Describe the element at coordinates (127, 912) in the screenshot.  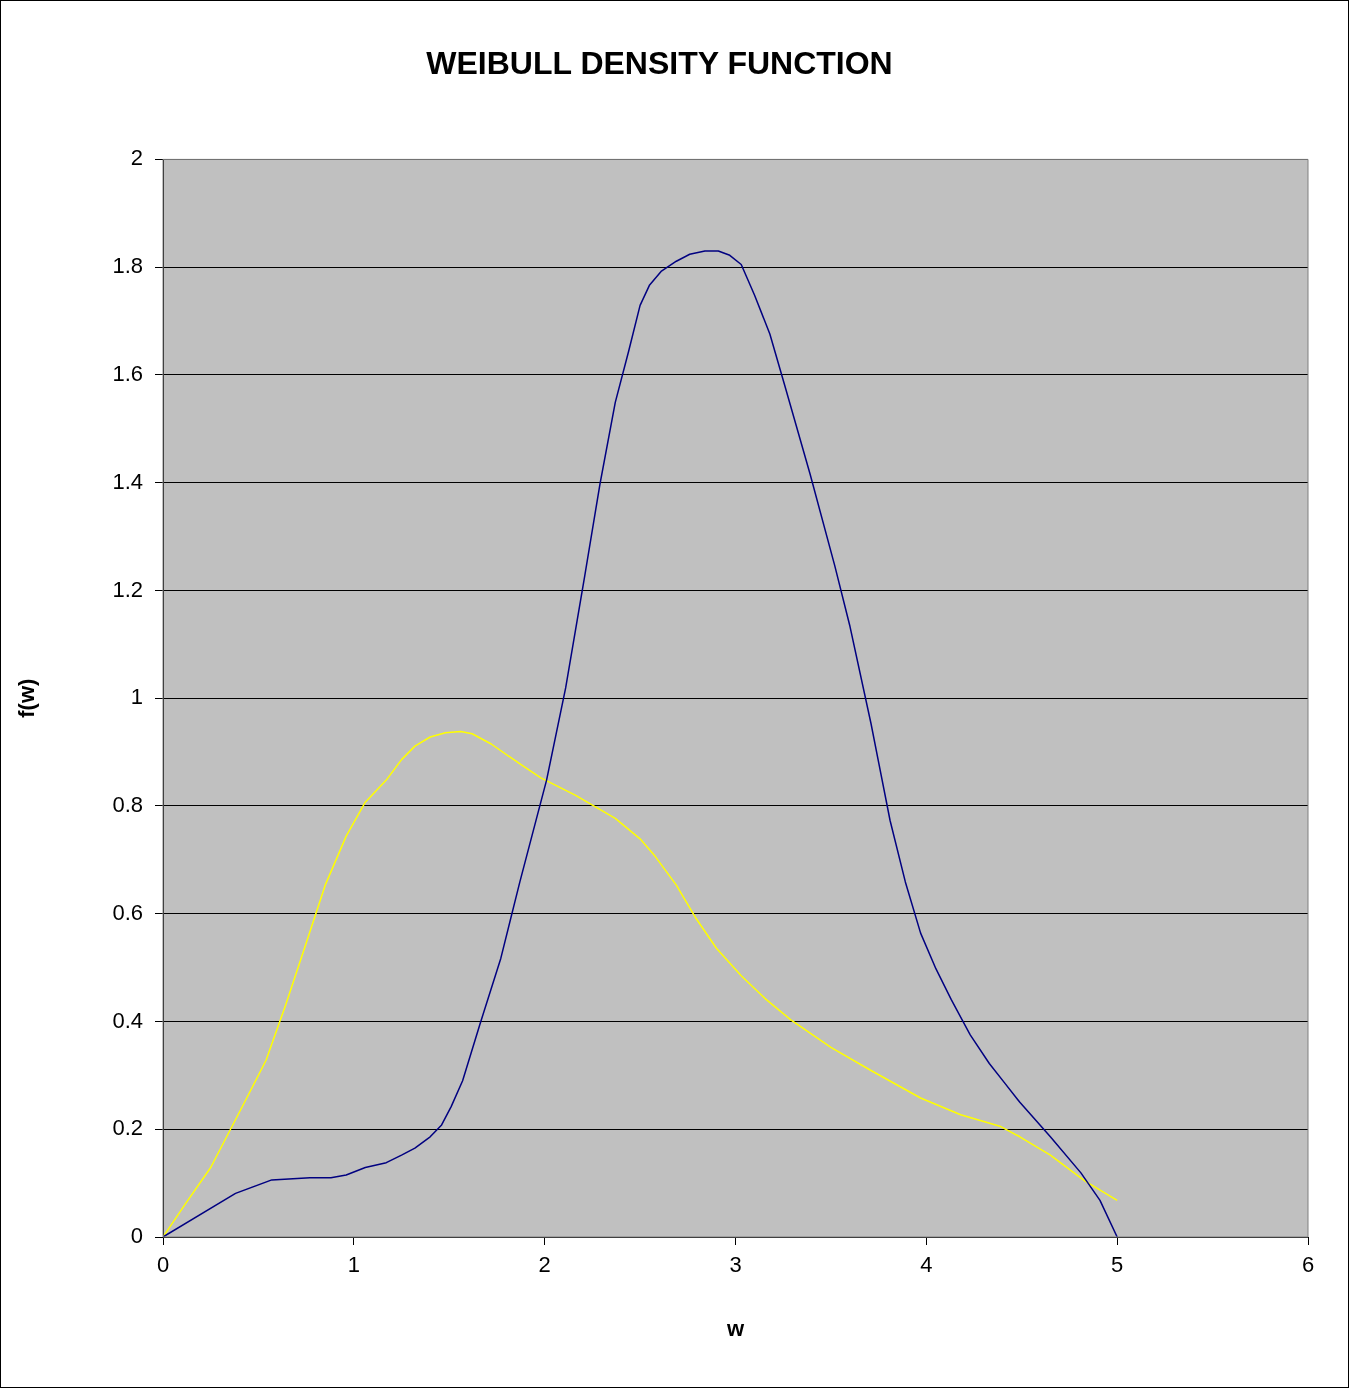
I see `y-tick-label: 0.6` at that location.